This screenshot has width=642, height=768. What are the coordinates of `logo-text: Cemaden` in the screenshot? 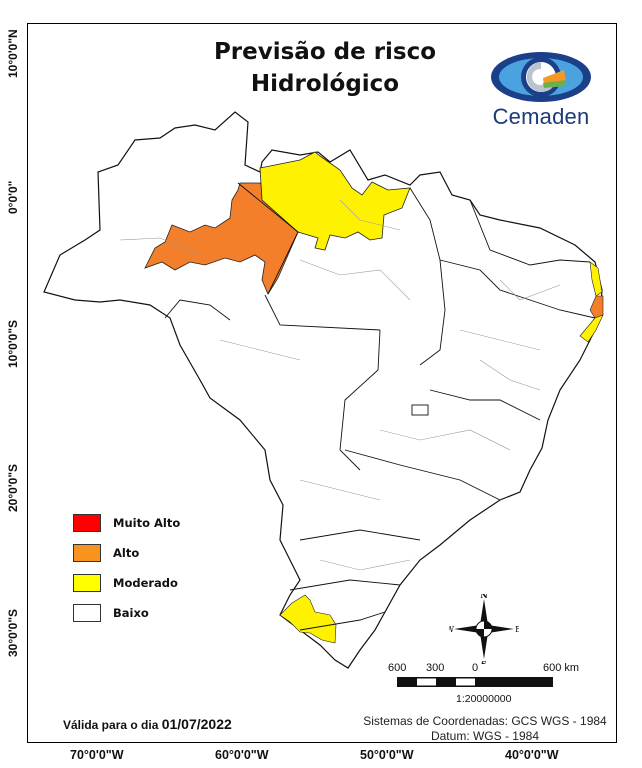 It's located at (541, 116).